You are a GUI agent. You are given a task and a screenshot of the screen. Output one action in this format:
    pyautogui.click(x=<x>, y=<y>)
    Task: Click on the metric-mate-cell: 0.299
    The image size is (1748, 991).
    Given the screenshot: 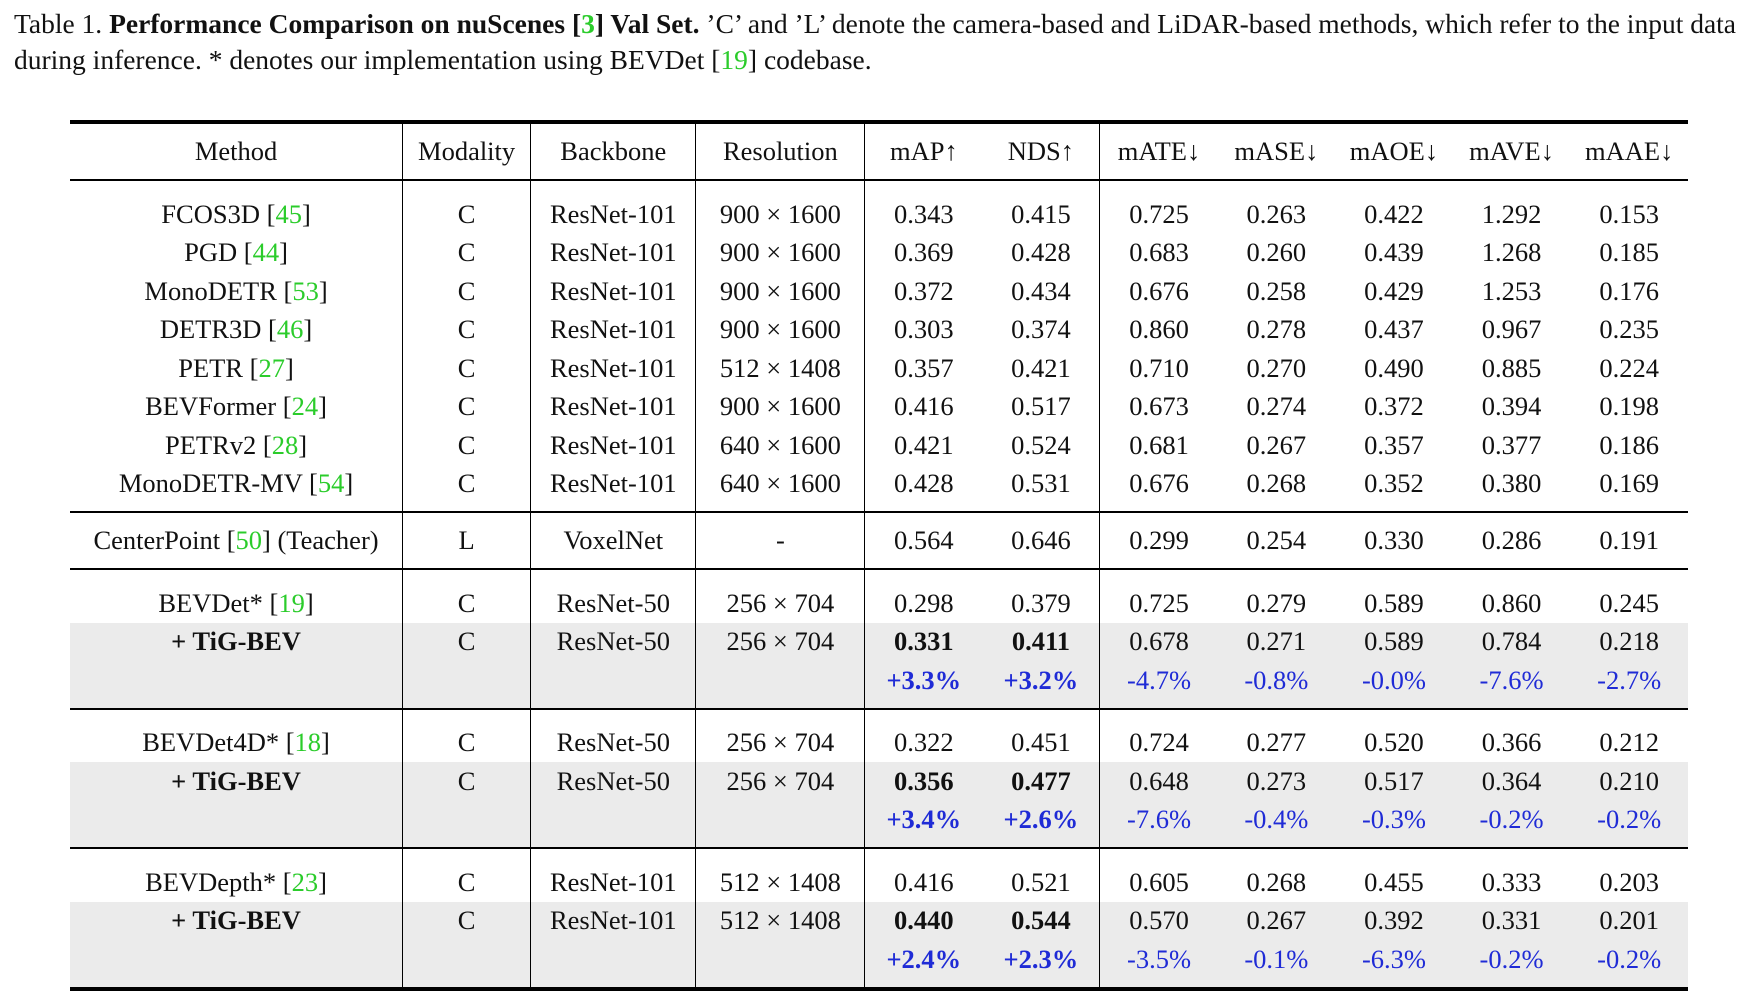 What is the action you would take?
    pyautogui.click(x=1158, y=540)
    